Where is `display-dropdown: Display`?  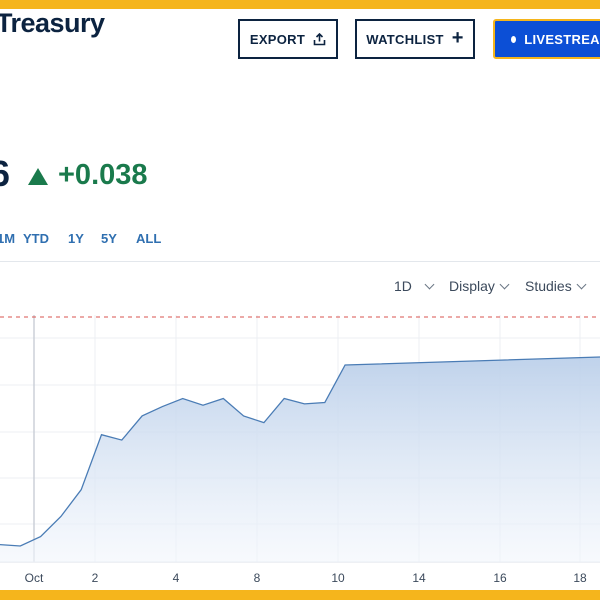 display-dropdown: Display is located at coordinates (479, 286).